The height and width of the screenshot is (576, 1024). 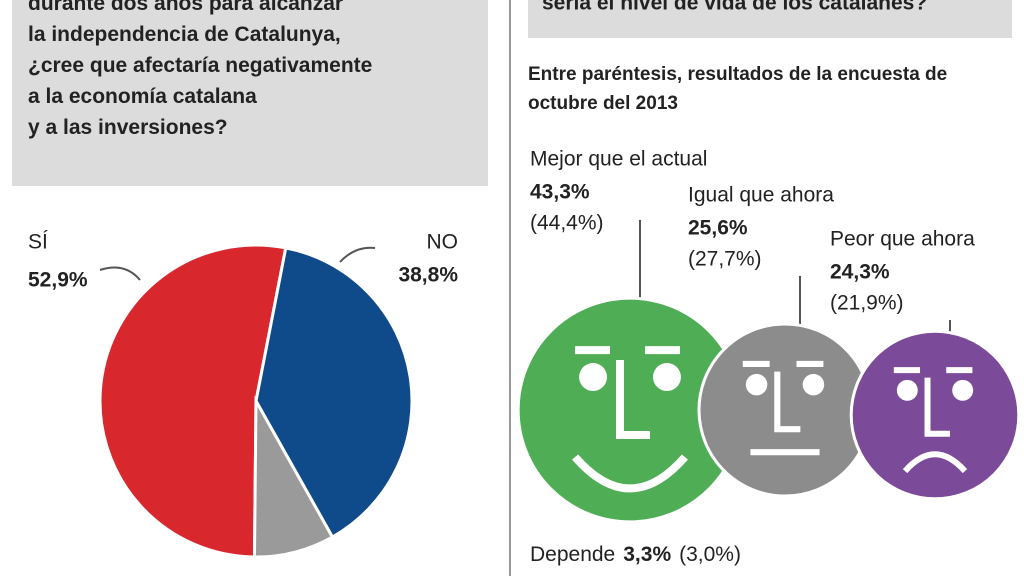 I want to click on face-previous: (44,4%), so click(x=567, y=223).